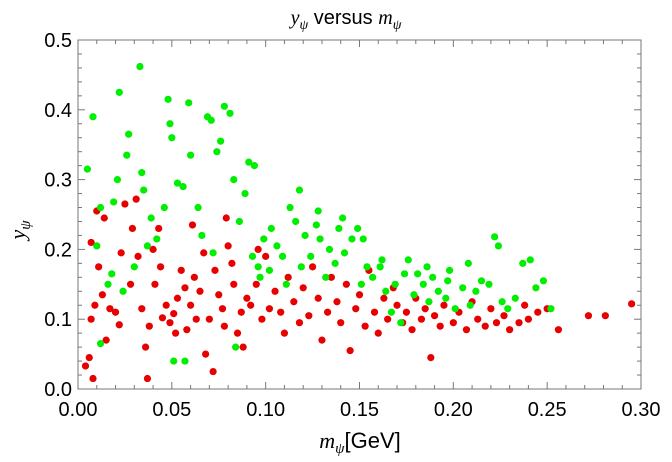 Image resolution: width=672 pixels, height=462 pixels. Describe the element at coordinates (26, 225) in the screenshot. I see `ylabel-sub: ψ` at that location.